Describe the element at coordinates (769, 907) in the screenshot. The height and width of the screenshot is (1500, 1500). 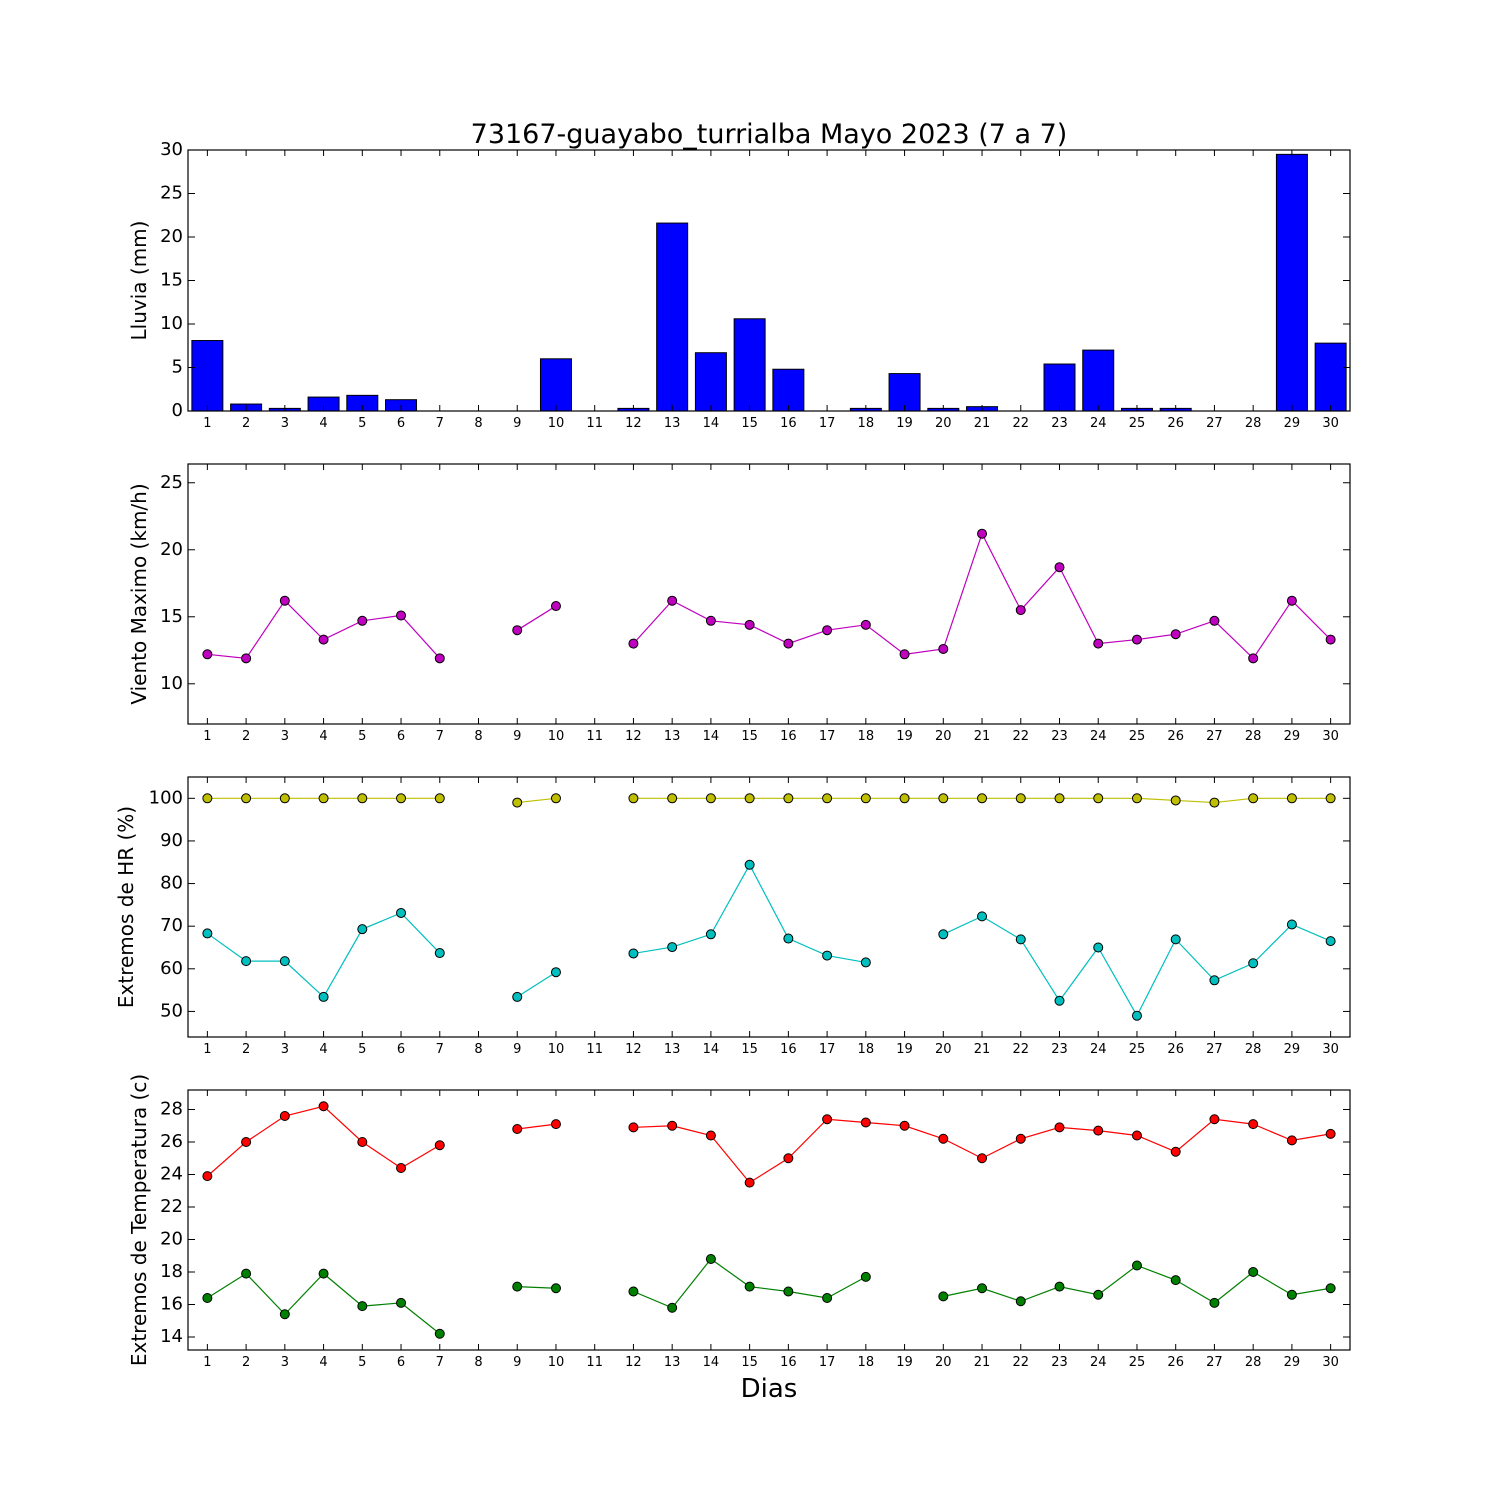
I see `plot-frame` at that location.